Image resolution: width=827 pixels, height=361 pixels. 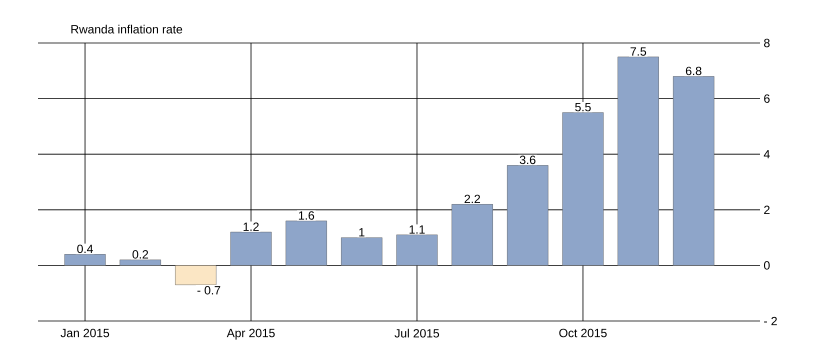 I want to click on chart-title: Rwanda inflation rate, so click(x=126, y=29).